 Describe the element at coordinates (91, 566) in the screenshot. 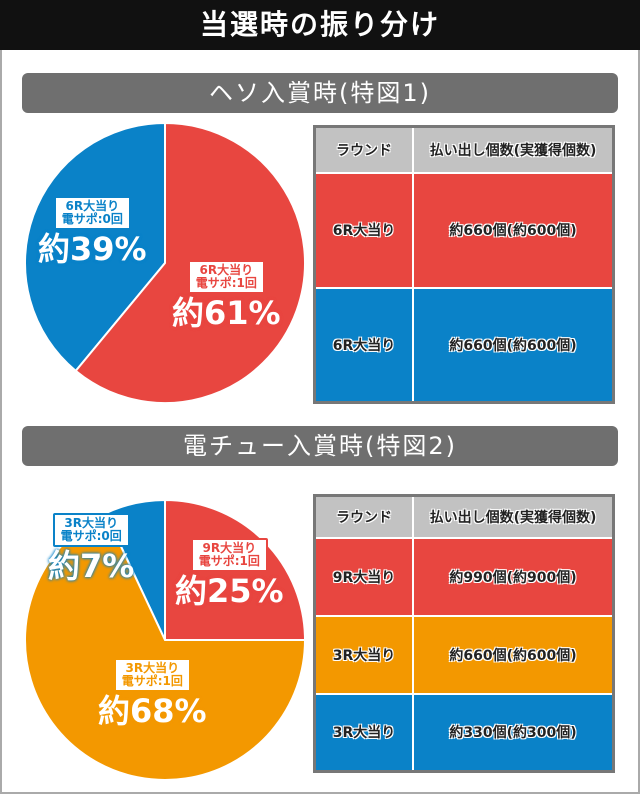

I see `slice-pct: 約7%` at that location.